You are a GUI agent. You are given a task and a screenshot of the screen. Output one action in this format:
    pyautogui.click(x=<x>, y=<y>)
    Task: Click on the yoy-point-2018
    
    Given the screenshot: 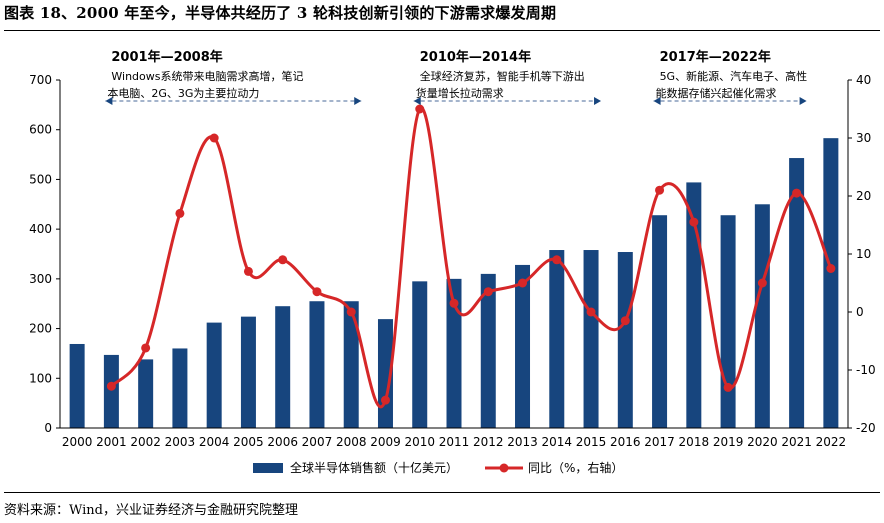 What is the action you would take?
    pyautogui.click(x=694, y=222)
    